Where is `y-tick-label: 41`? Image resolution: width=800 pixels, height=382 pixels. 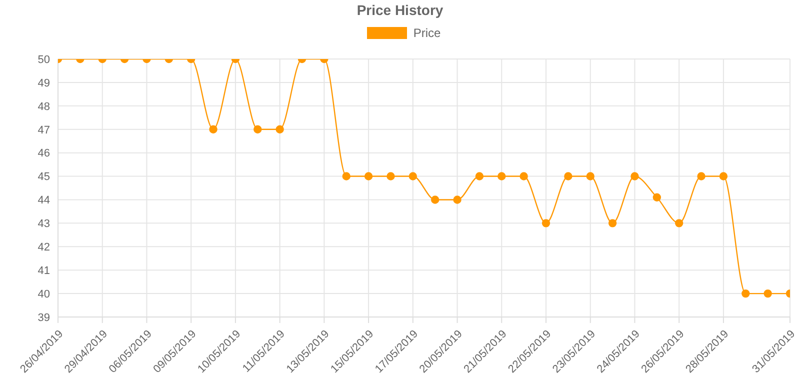
y-tick-label: 41 is located at coordinates (44, 270).